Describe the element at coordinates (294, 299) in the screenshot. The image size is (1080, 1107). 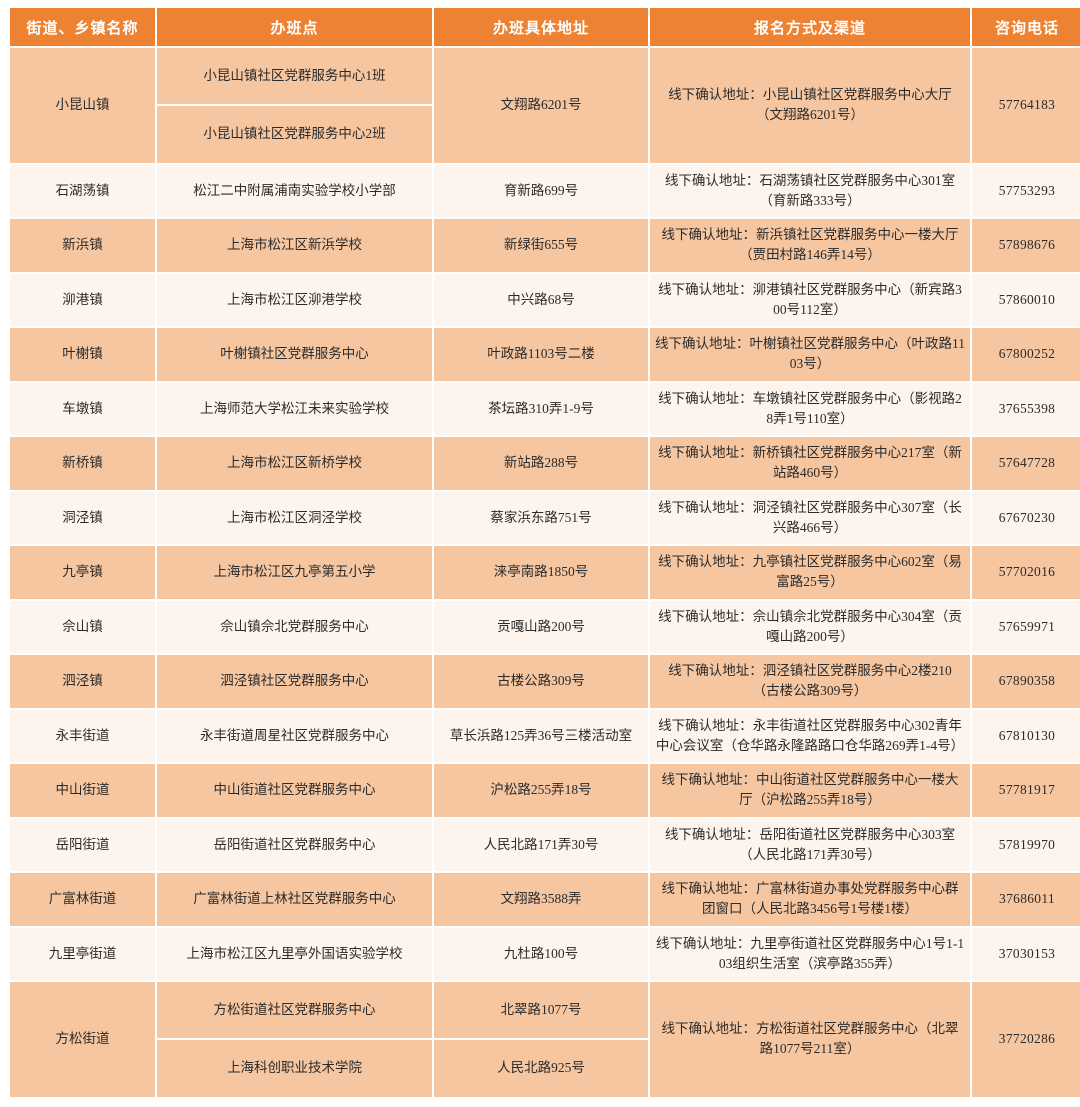
I see `cell-site: 上海市松江区泖港学校` at that location.